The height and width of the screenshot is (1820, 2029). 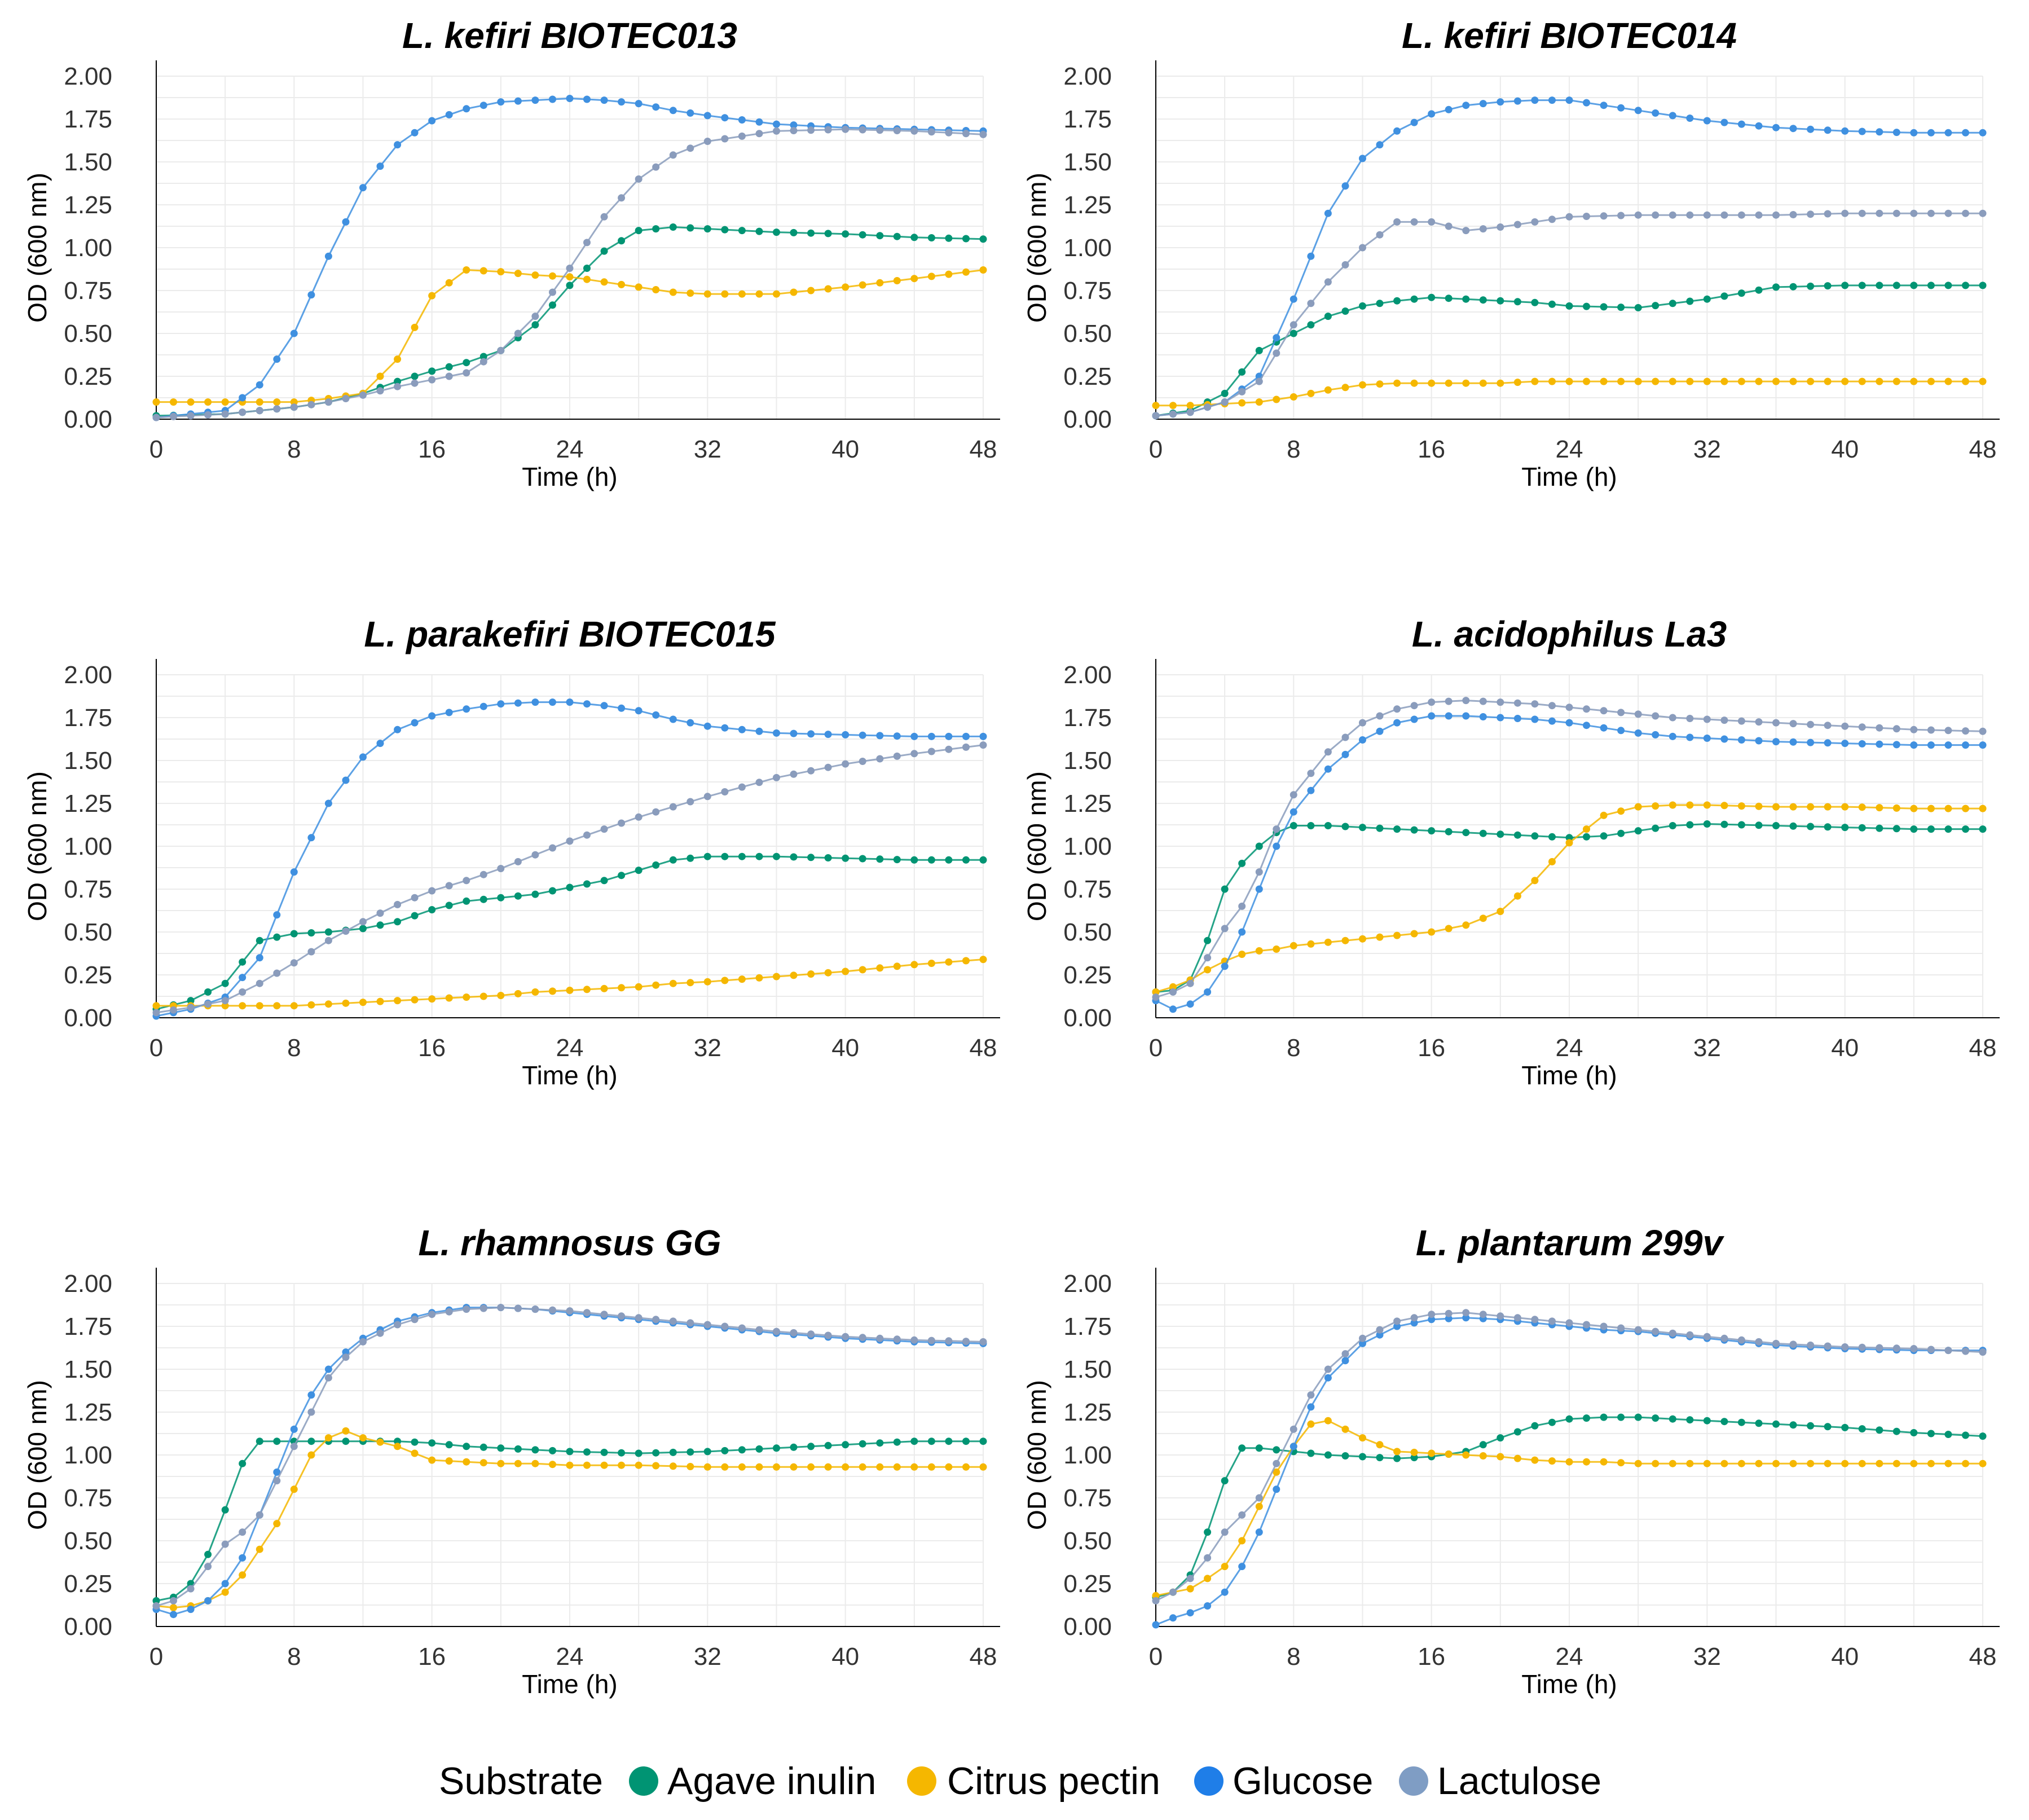 I want to click on y-tick-label: 1.75, so click(x=88, y=718).